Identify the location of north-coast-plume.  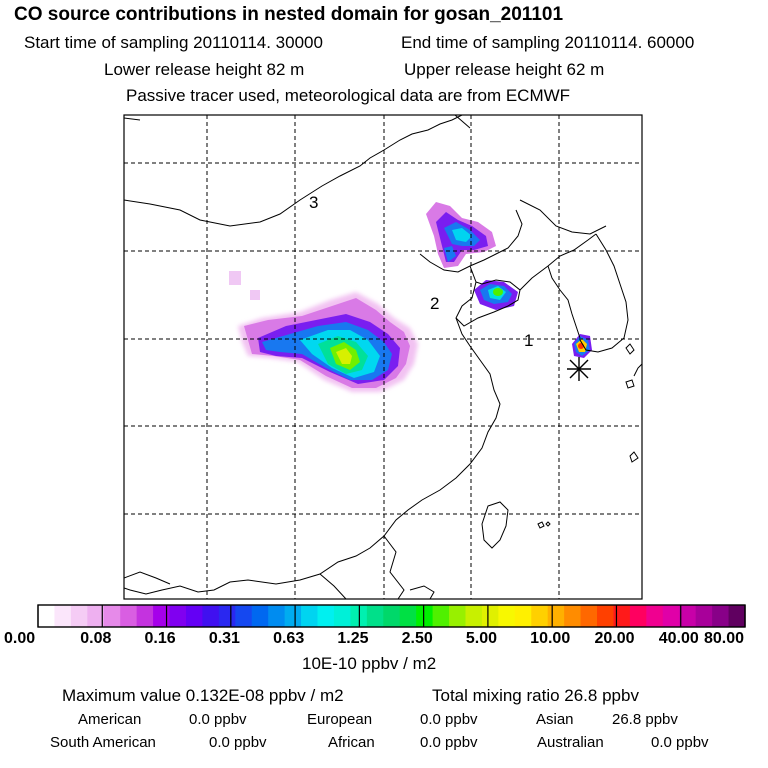
(461, 235).